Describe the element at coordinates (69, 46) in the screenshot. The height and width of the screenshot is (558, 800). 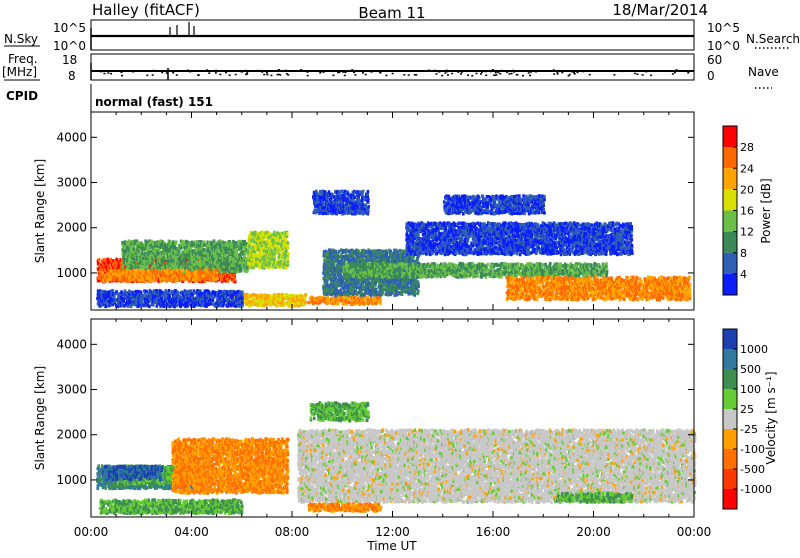
I see `nsky-tick-bottom: 10^0` at that location.